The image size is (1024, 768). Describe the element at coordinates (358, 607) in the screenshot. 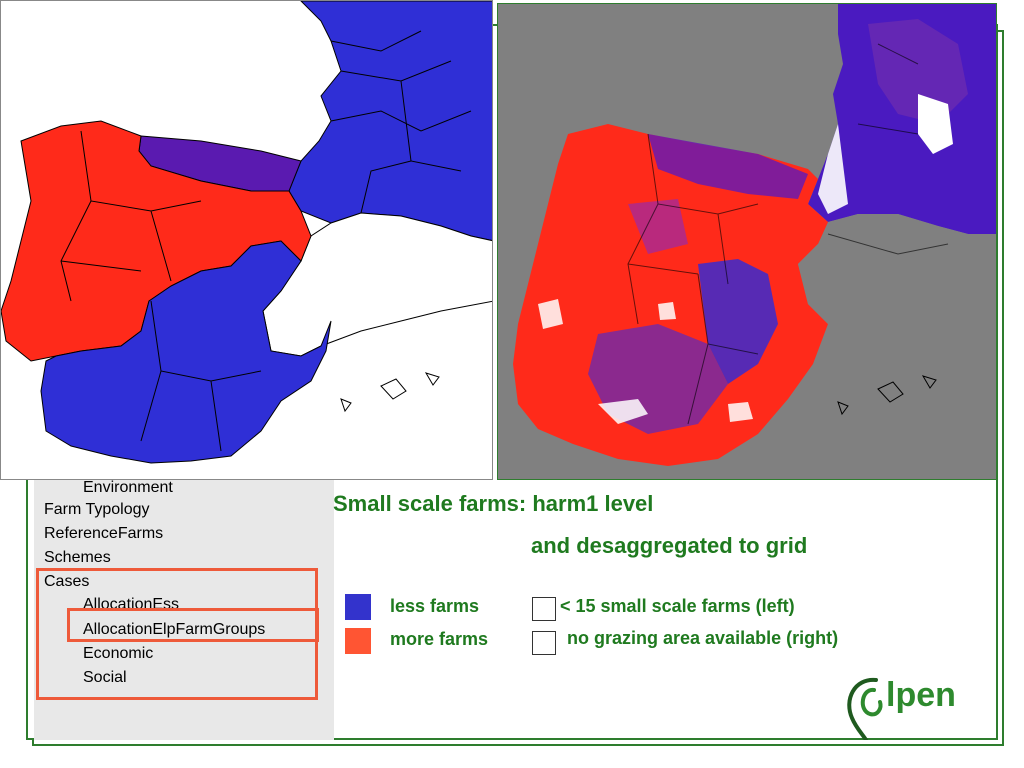

I see `legend-swatch-less` at that location.